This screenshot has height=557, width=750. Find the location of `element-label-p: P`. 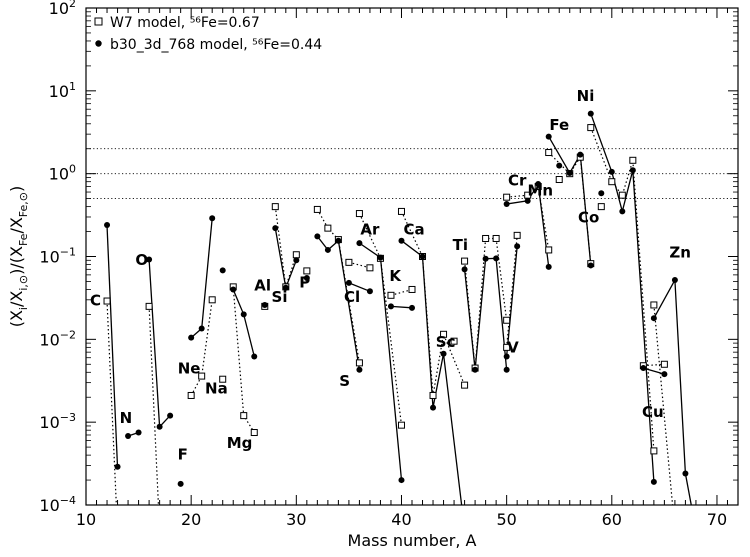

element-label-p: P is located at coordinates (304, 282).